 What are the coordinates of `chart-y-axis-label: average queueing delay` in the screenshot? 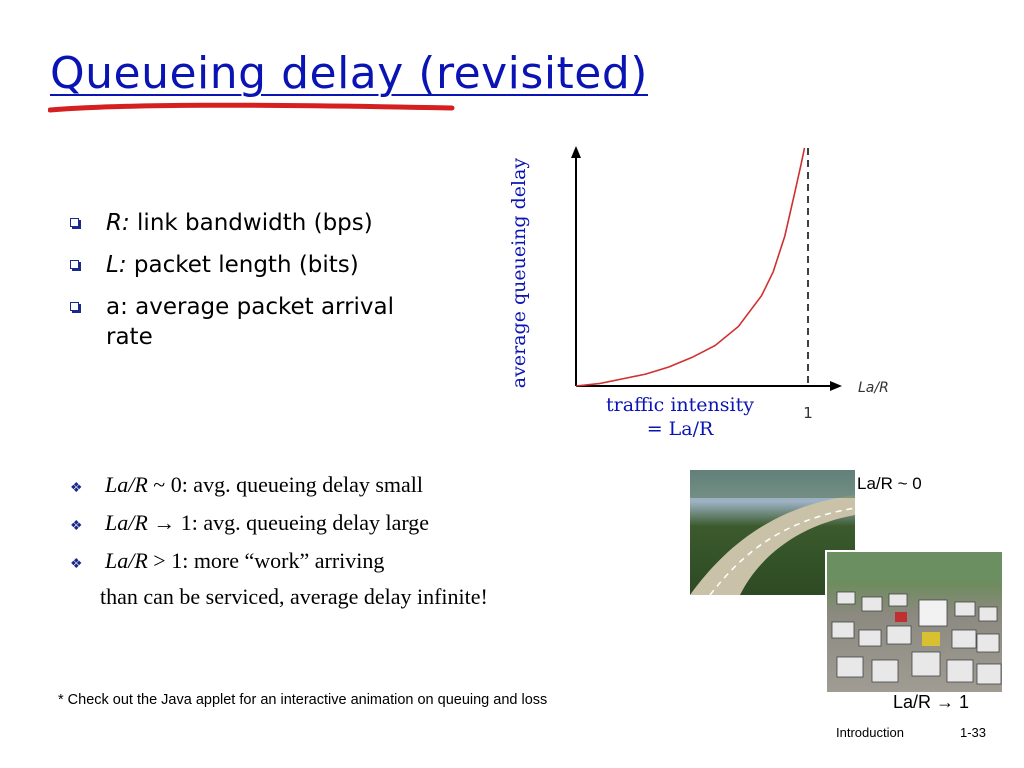 It's located at (519, 273).